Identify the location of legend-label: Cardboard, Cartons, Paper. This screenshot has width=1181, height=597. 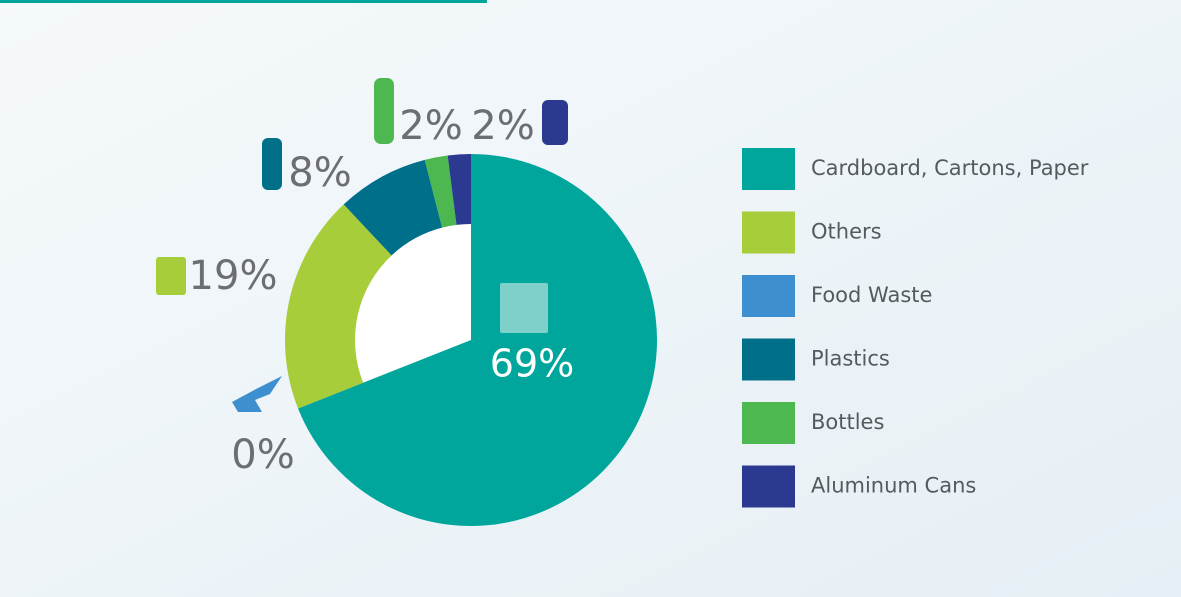
(950, 168).